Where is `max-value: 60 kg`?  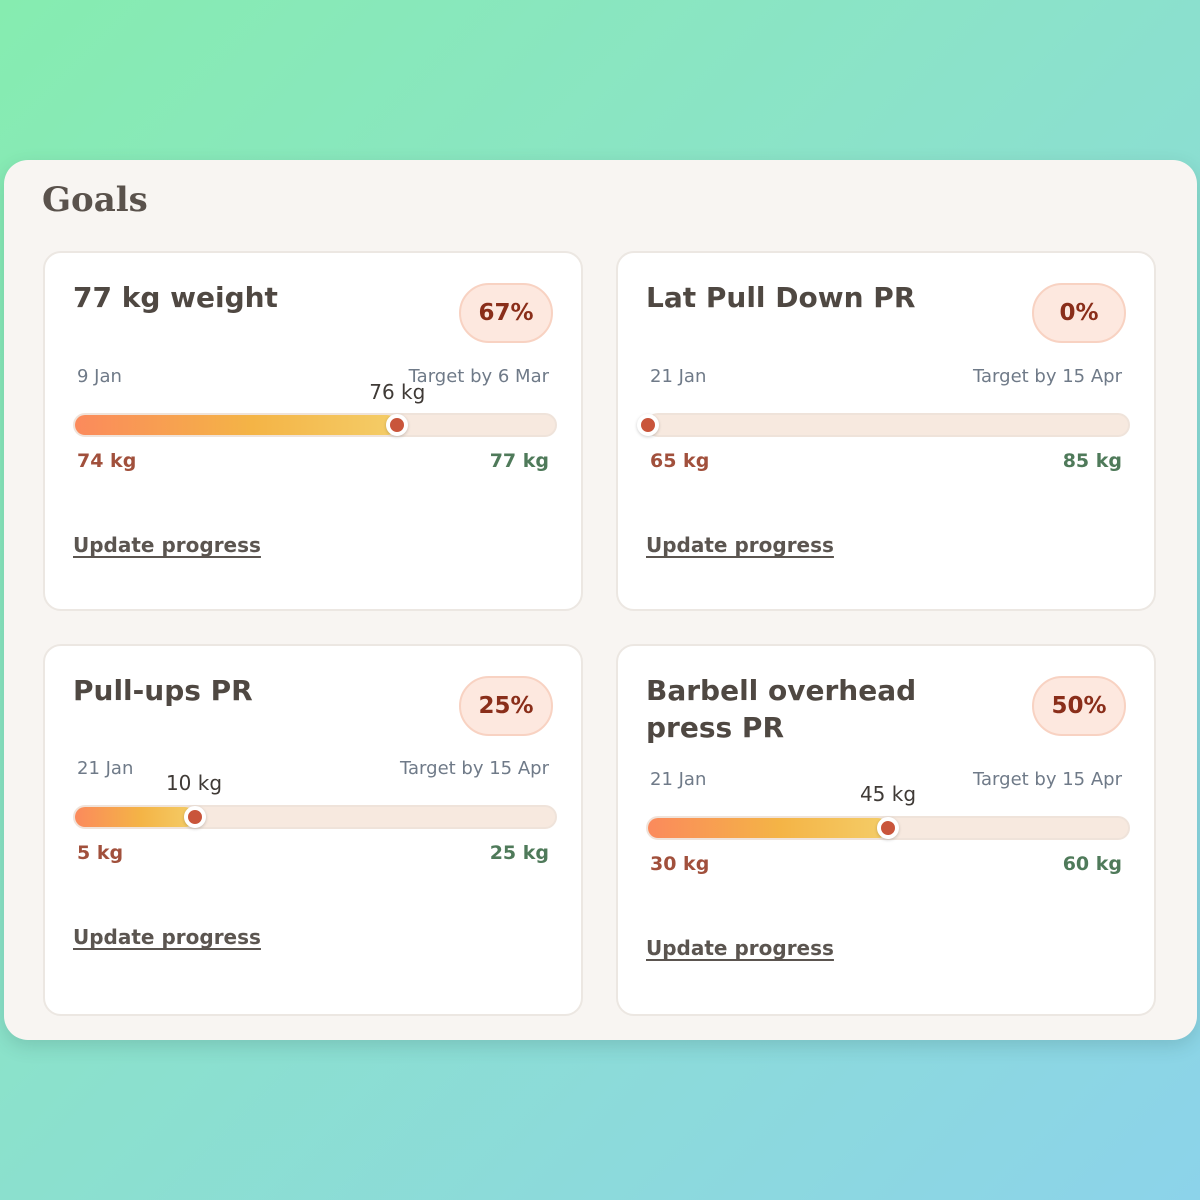
max-value: 60 kg is located at coordinates (1092, 864).